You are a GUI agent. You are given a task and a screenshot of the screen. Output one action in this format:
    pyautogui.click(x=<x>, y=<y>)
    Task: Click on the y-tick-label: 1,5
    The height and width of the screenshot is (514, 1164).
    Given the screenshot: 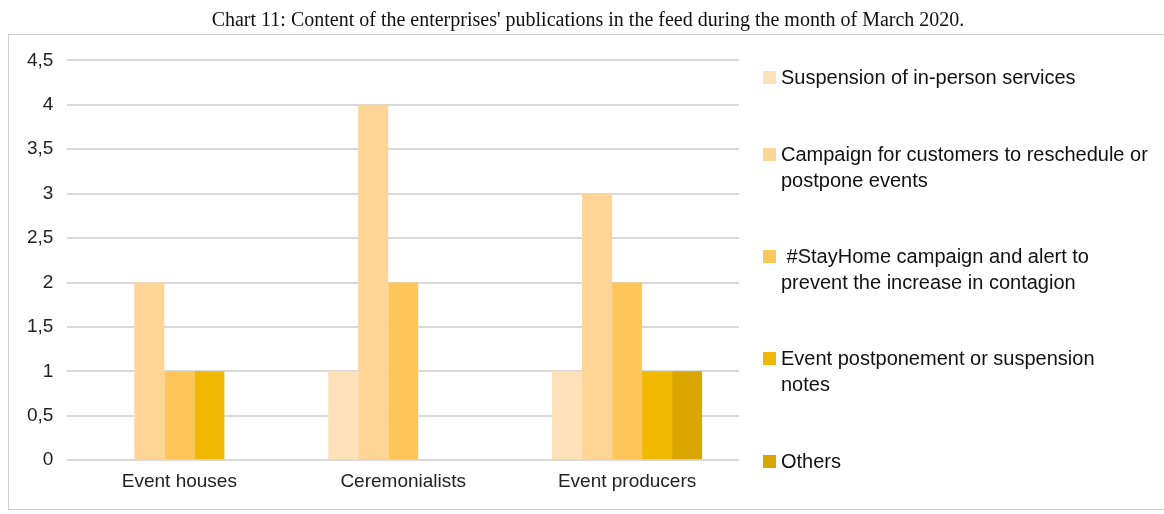 What is the action you would take?
    pyautogui.click(x=40, y=326)
    